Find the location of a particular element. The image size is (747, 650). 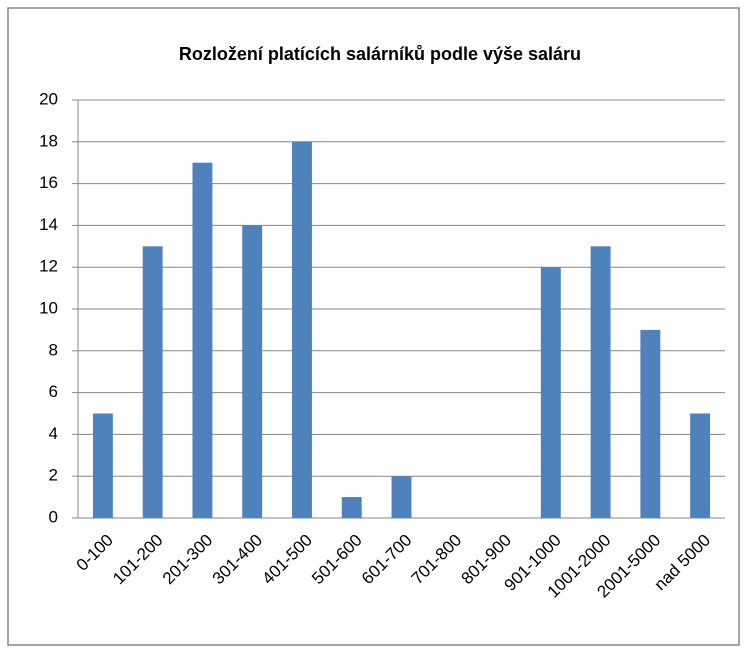

y-tick-label: 12 is located at coordinates (48, 266).